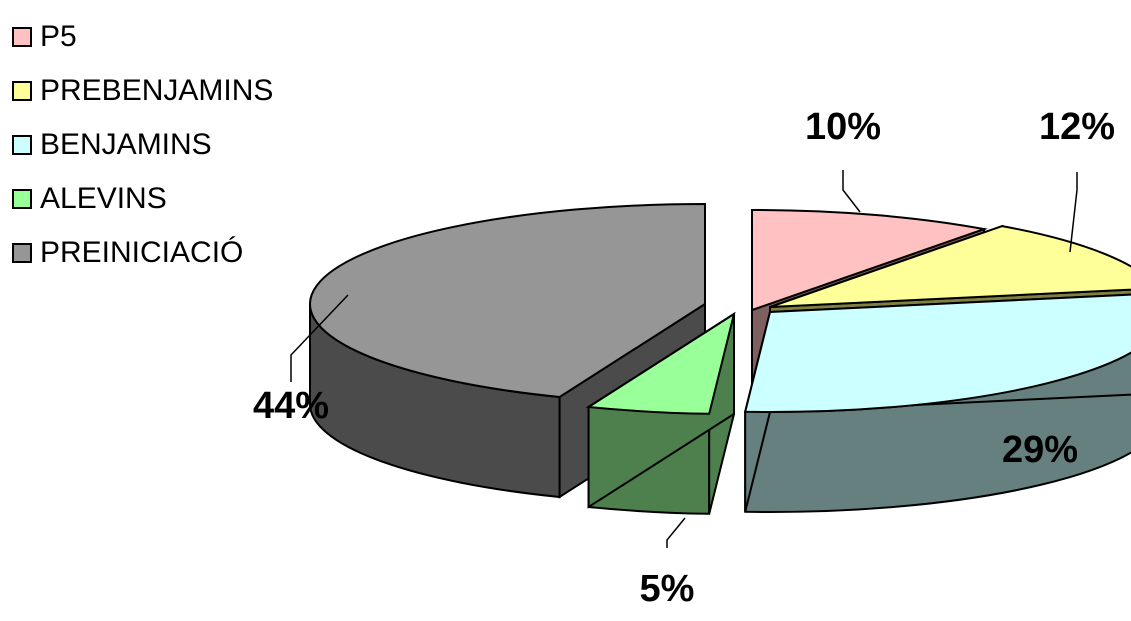 This screenshot has width=1131, height=621. Describe the element at coordinates (22, 37) in the screenshot. I see `legend-swatch-p5` at that location.